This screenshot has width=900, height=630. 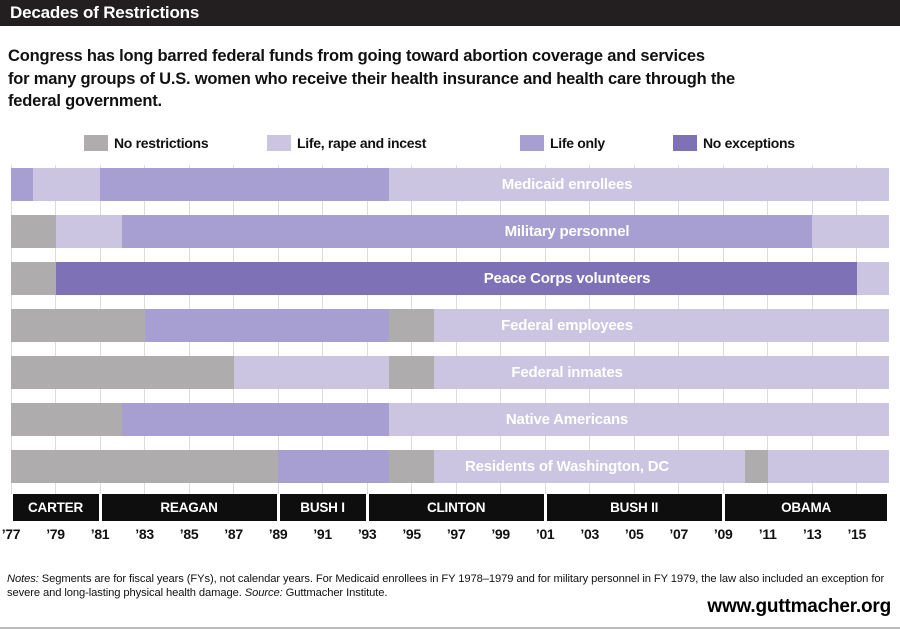 I want to click on year-tick-label-1977: ’77, so click(x=11, y=534).